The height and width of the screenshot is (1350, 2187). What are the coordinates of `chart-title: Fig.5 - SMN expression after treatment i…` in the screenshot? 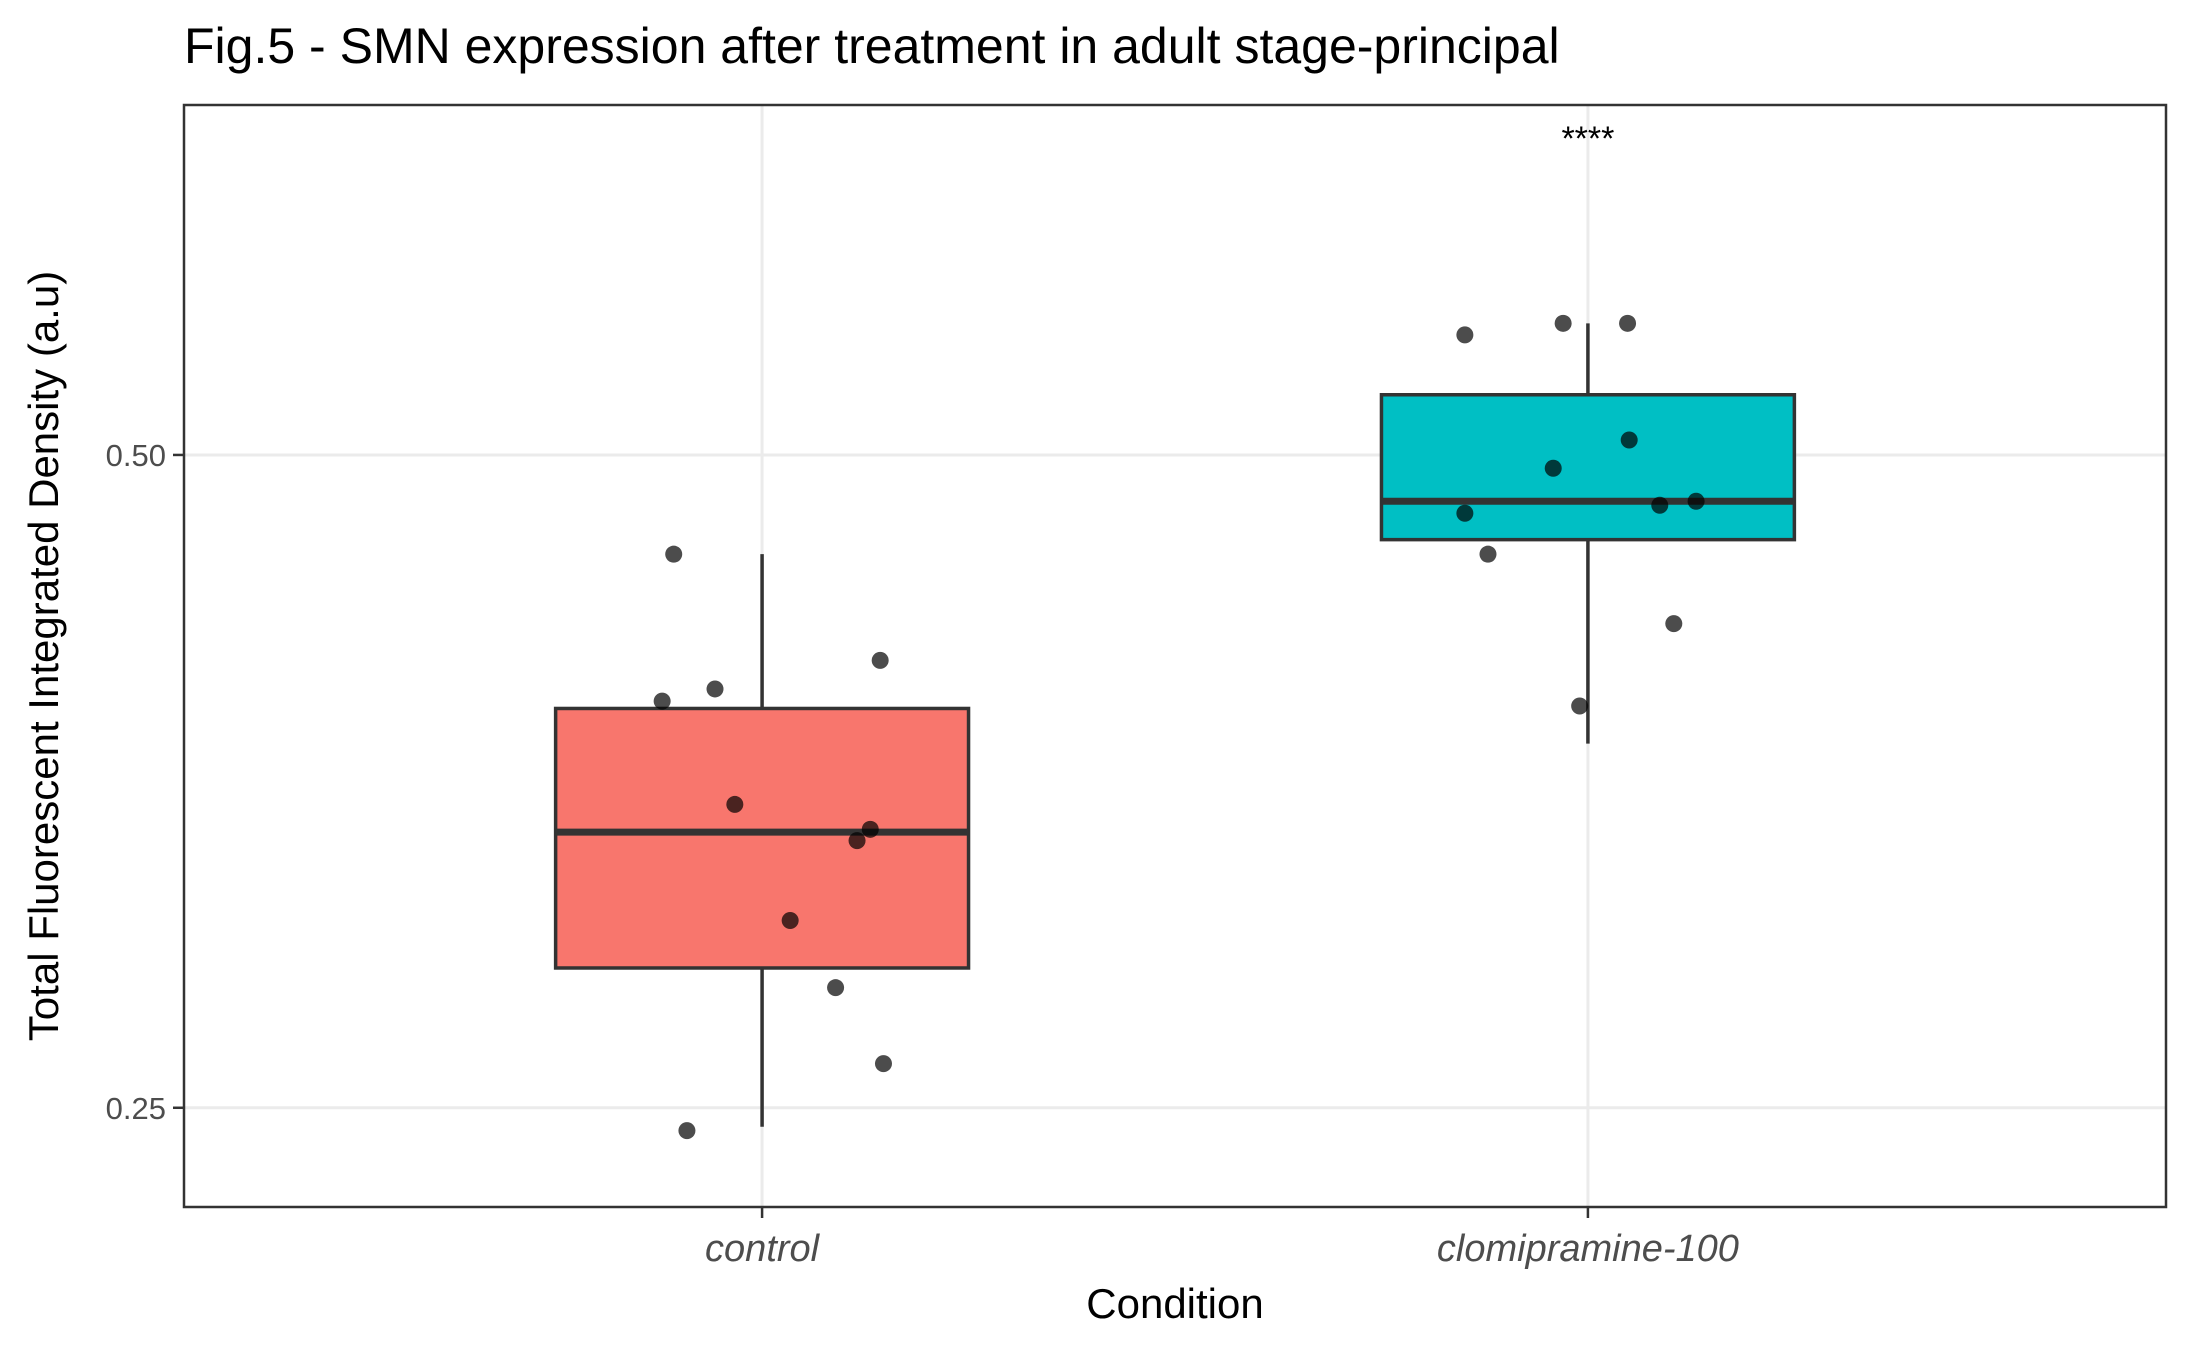 It's located at (872, 46).